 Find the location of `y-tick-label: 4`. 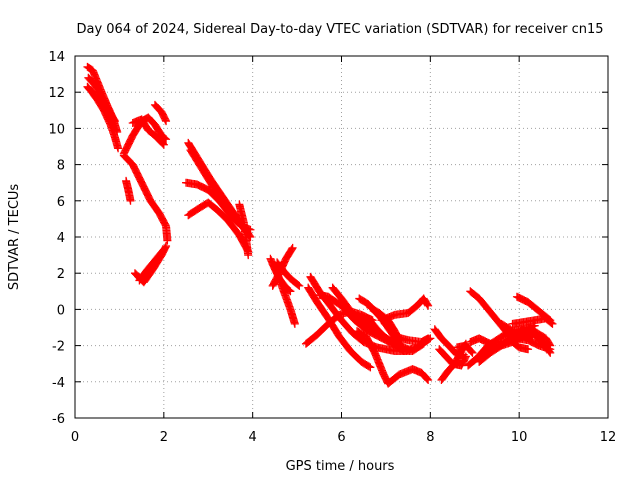

y-tick-label: 4 is located at coordinates (61, 238).